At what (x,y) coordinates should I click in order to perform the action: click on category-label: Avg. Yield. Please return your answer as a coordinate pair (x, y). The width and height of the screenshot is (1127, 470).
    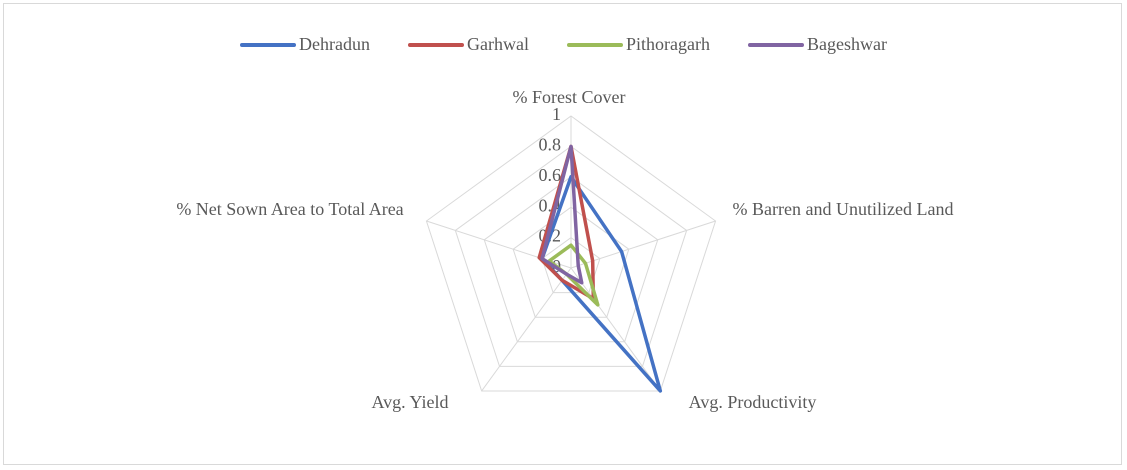
    Looking at the image, I should click on (410, 402).